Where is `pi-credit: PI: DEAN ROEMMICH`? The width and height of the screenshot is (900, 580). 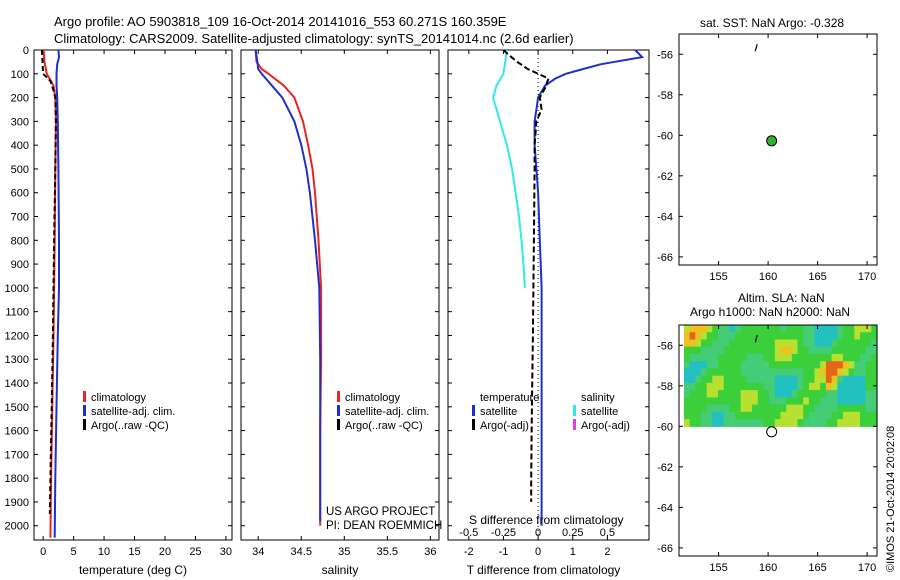 pi-credit: PI: DEAN ROEMMICH is located at coordinates (384, 526).